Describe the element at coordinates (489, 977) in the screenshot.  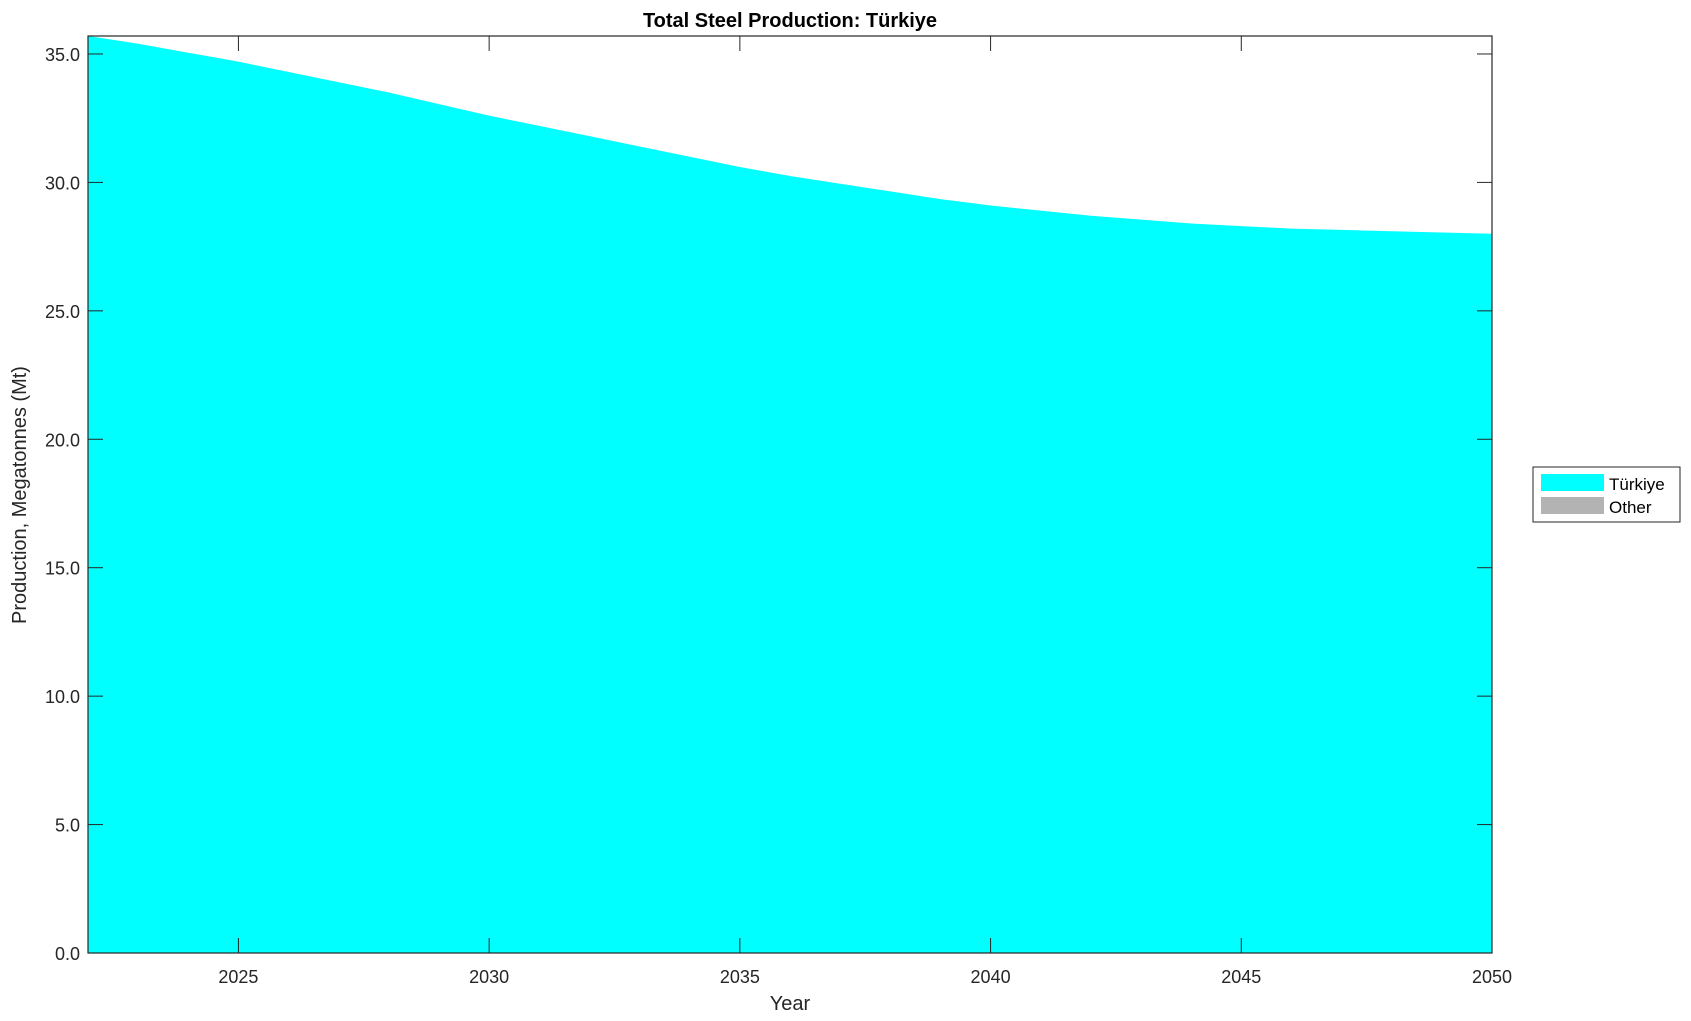
I see `x-tick-label: 2030` at that location.